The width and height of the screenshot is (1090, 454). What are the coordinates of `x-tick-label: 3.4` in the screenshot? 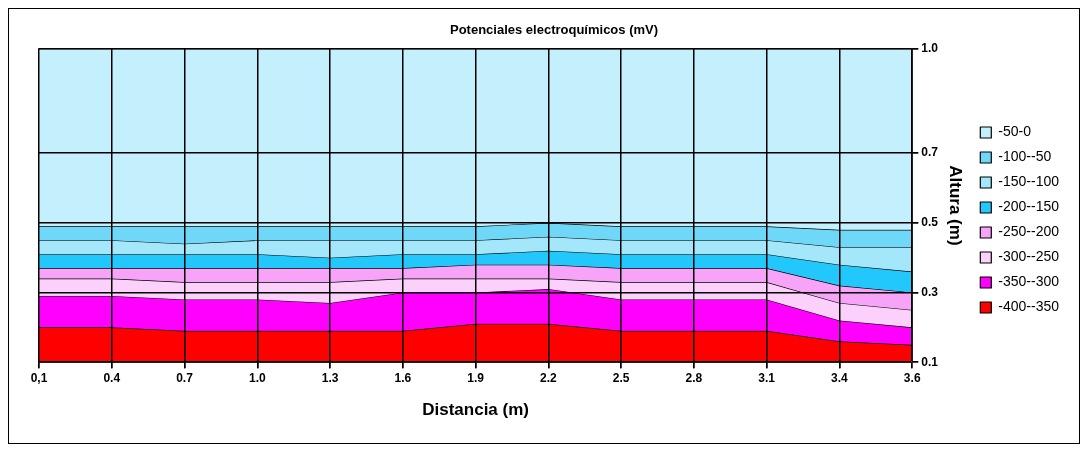 It's located at (840, 377).